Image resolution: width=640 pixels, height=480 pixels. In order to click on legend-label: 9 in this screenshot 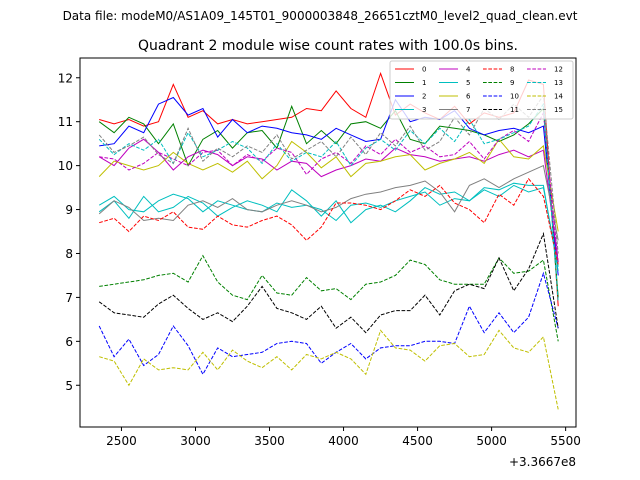, I will do `click(512, 83)`.